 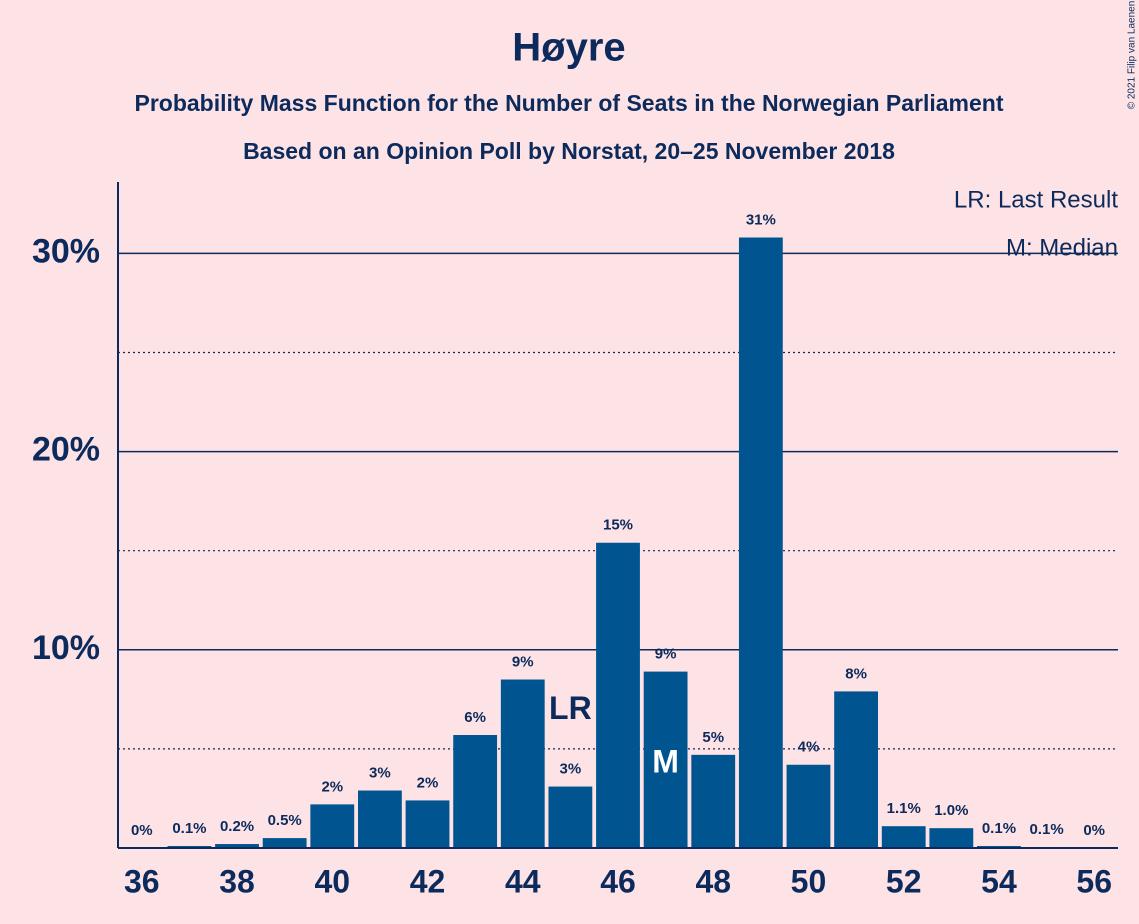 What do you see at coordinates (809, 747) in the screenshot?
I see `data-label: 4%` at bounding box center [809, 747].